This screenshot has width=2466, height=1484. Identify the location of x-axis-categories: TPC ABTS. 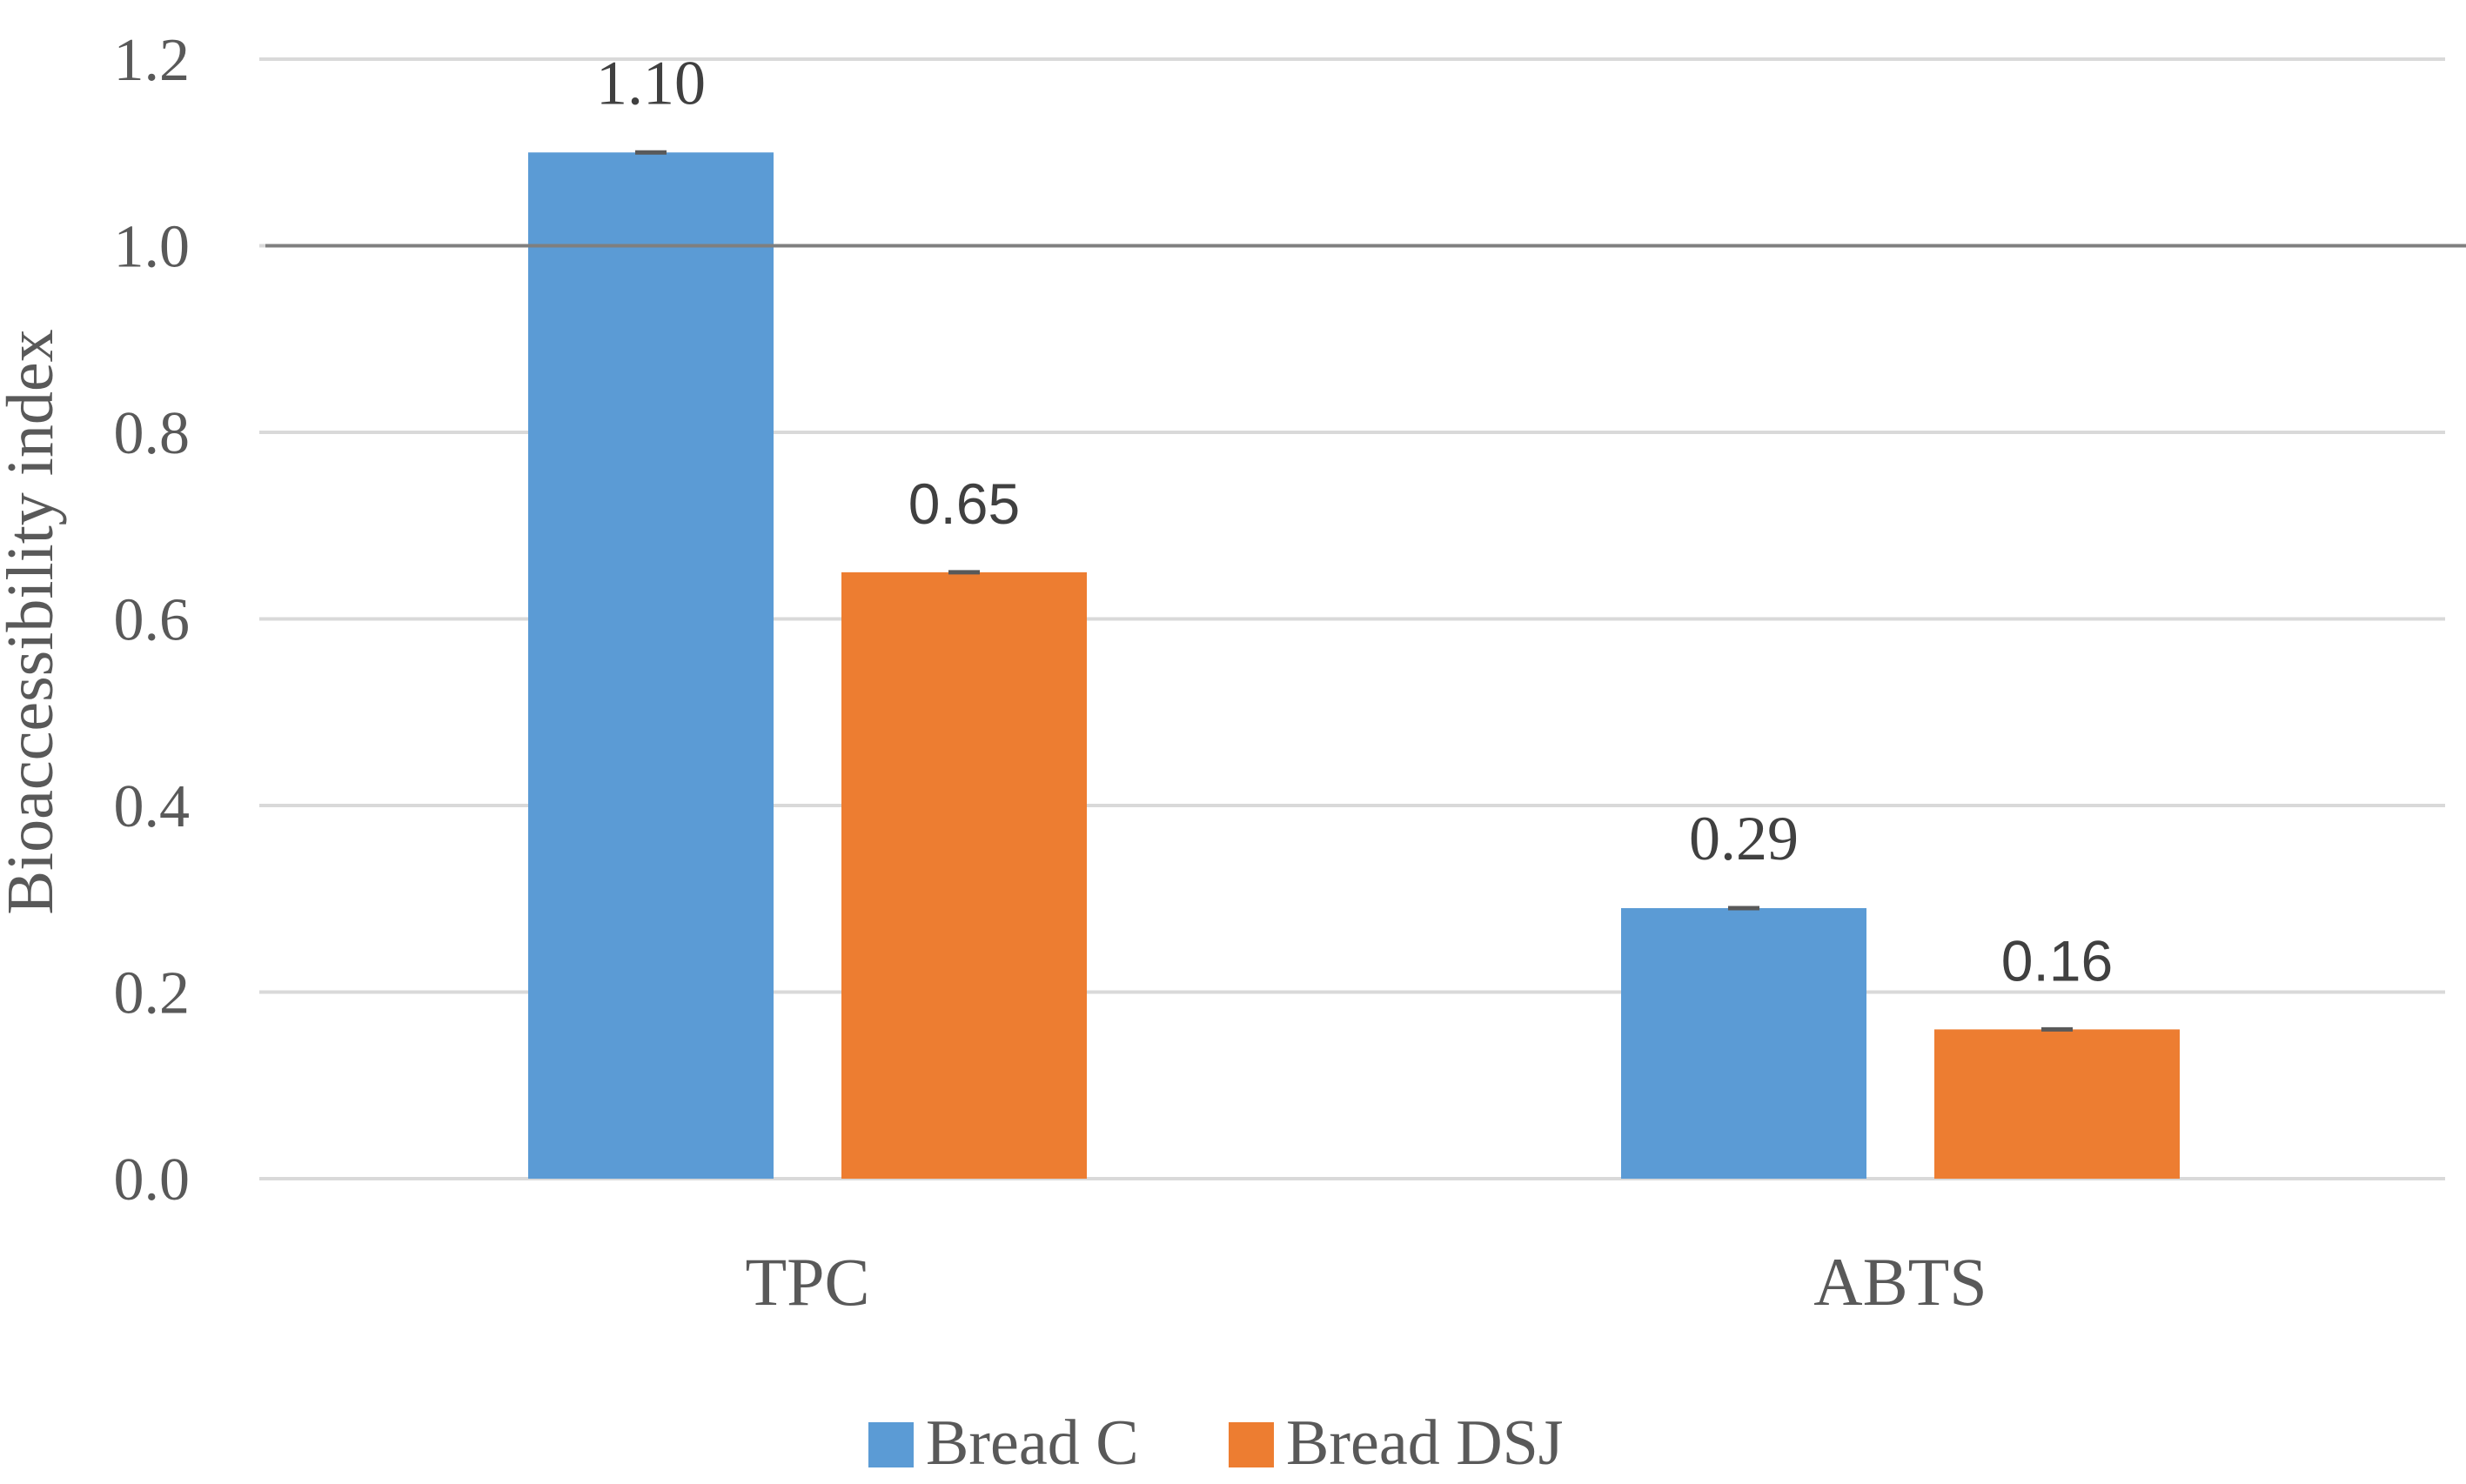
(1366, 1282).